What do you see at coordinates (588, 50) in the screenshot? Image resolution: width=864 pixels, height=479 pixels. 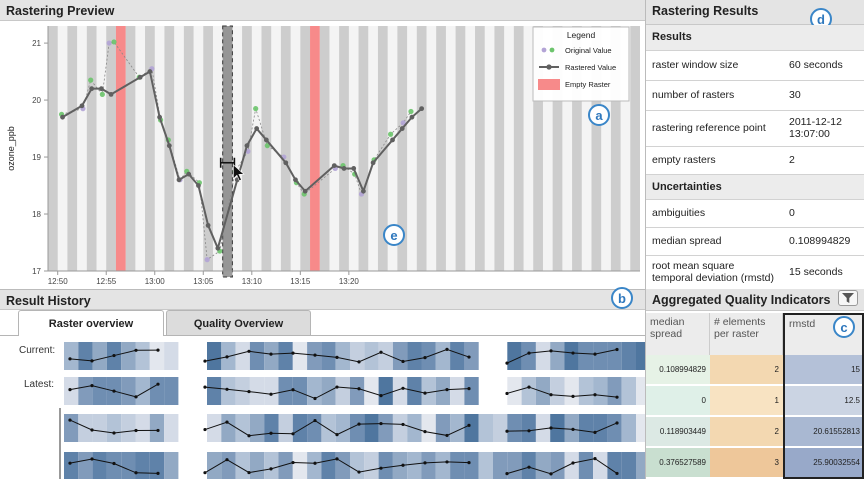 I see `legend-item-original: Original Value` at bounding box center [588, 50].